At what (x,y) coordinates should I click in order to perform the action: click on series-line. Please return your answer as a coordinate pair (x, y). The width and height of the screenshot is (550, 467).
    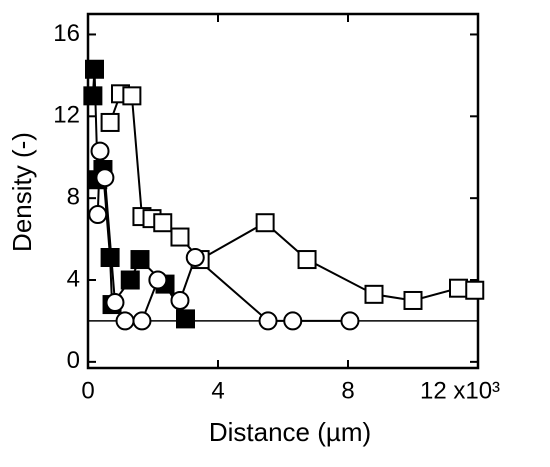
    Looking at the image, I should click on (139, 194).